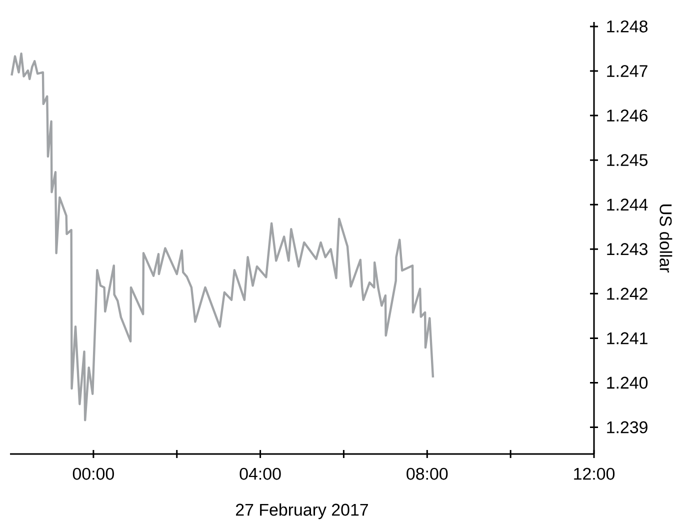 This screenshot has width=695, height=525. Describe the element at coordinates (627, 160) in the screenshot. I see `y-tick-label: 1.245` at that location.